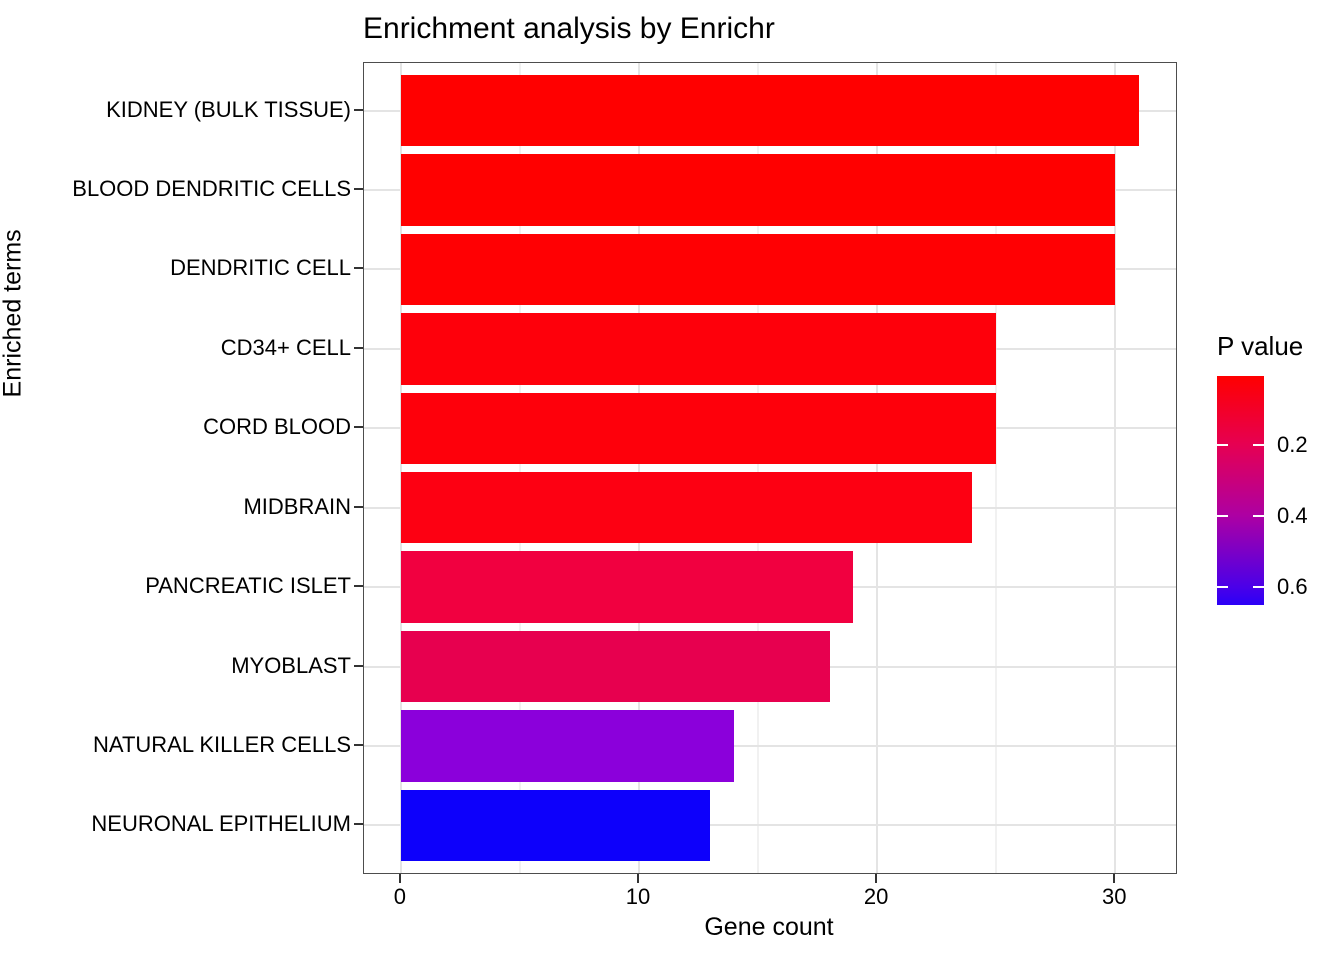  Describe the element at coordinates (1240, 490) in the screenshot. I see `legend-colorbar` at that location.